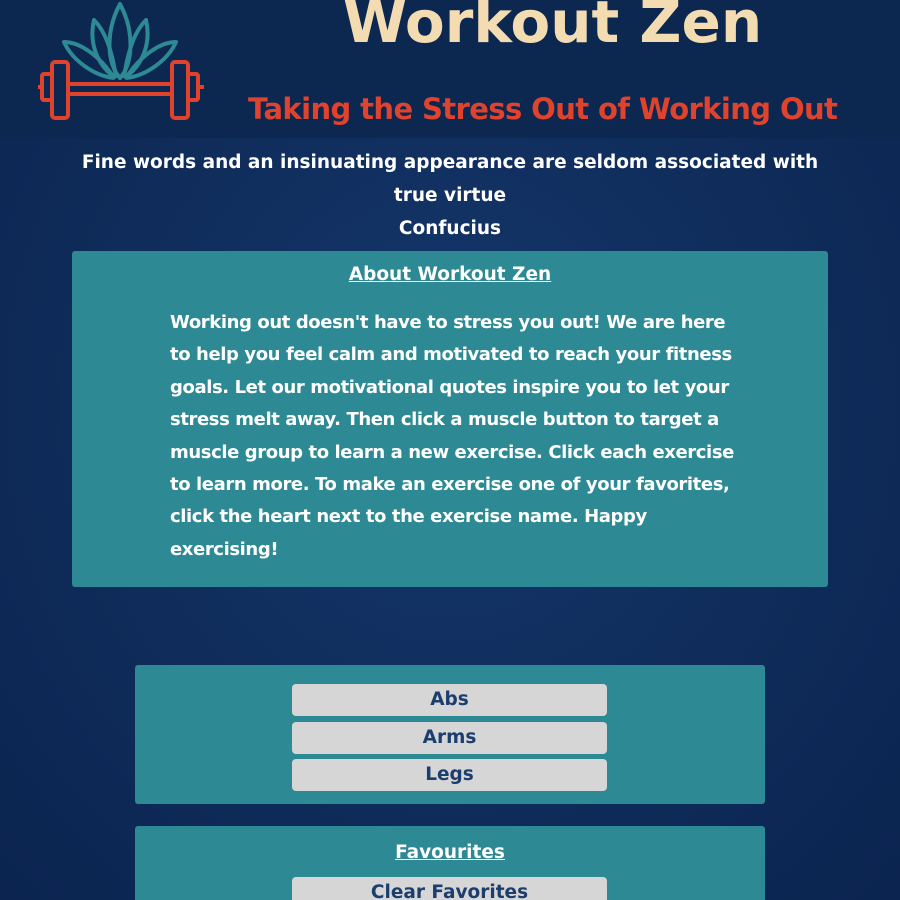 This screenshot has width=900, height=900. Describe the element at coordinates (450, 274) in the screenshot. I see `about-title: About Workout Zen` at that location.